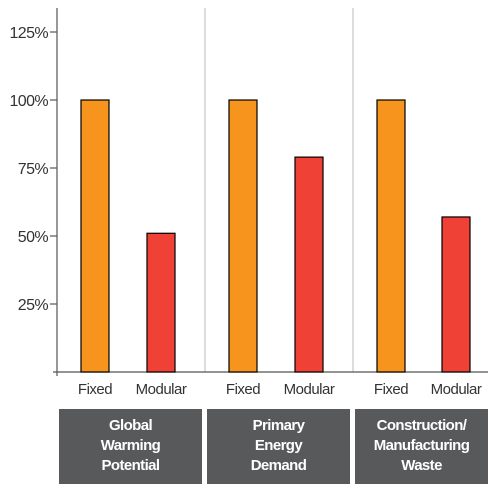 The width and height of the screenshot is (496, 492). I want to click on y-tick-label: 125%, so click(28, 33).